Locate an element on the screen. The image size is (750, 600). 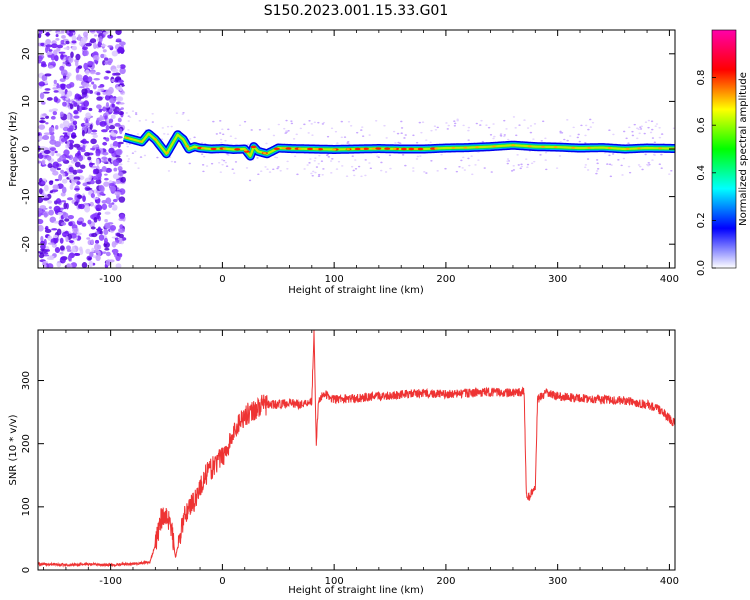
y-tick-label: 0 is located at coordinates (26, 570).